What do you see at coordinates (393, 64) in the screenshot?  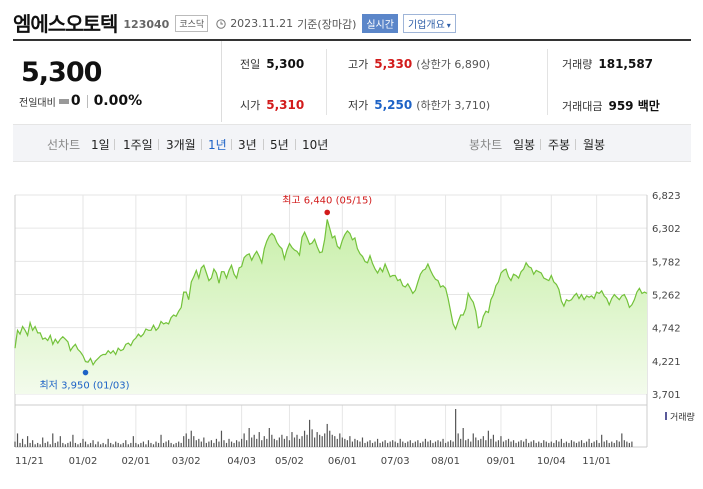 I see `day-high-value: 5,330` at bounding box center [393, 64].